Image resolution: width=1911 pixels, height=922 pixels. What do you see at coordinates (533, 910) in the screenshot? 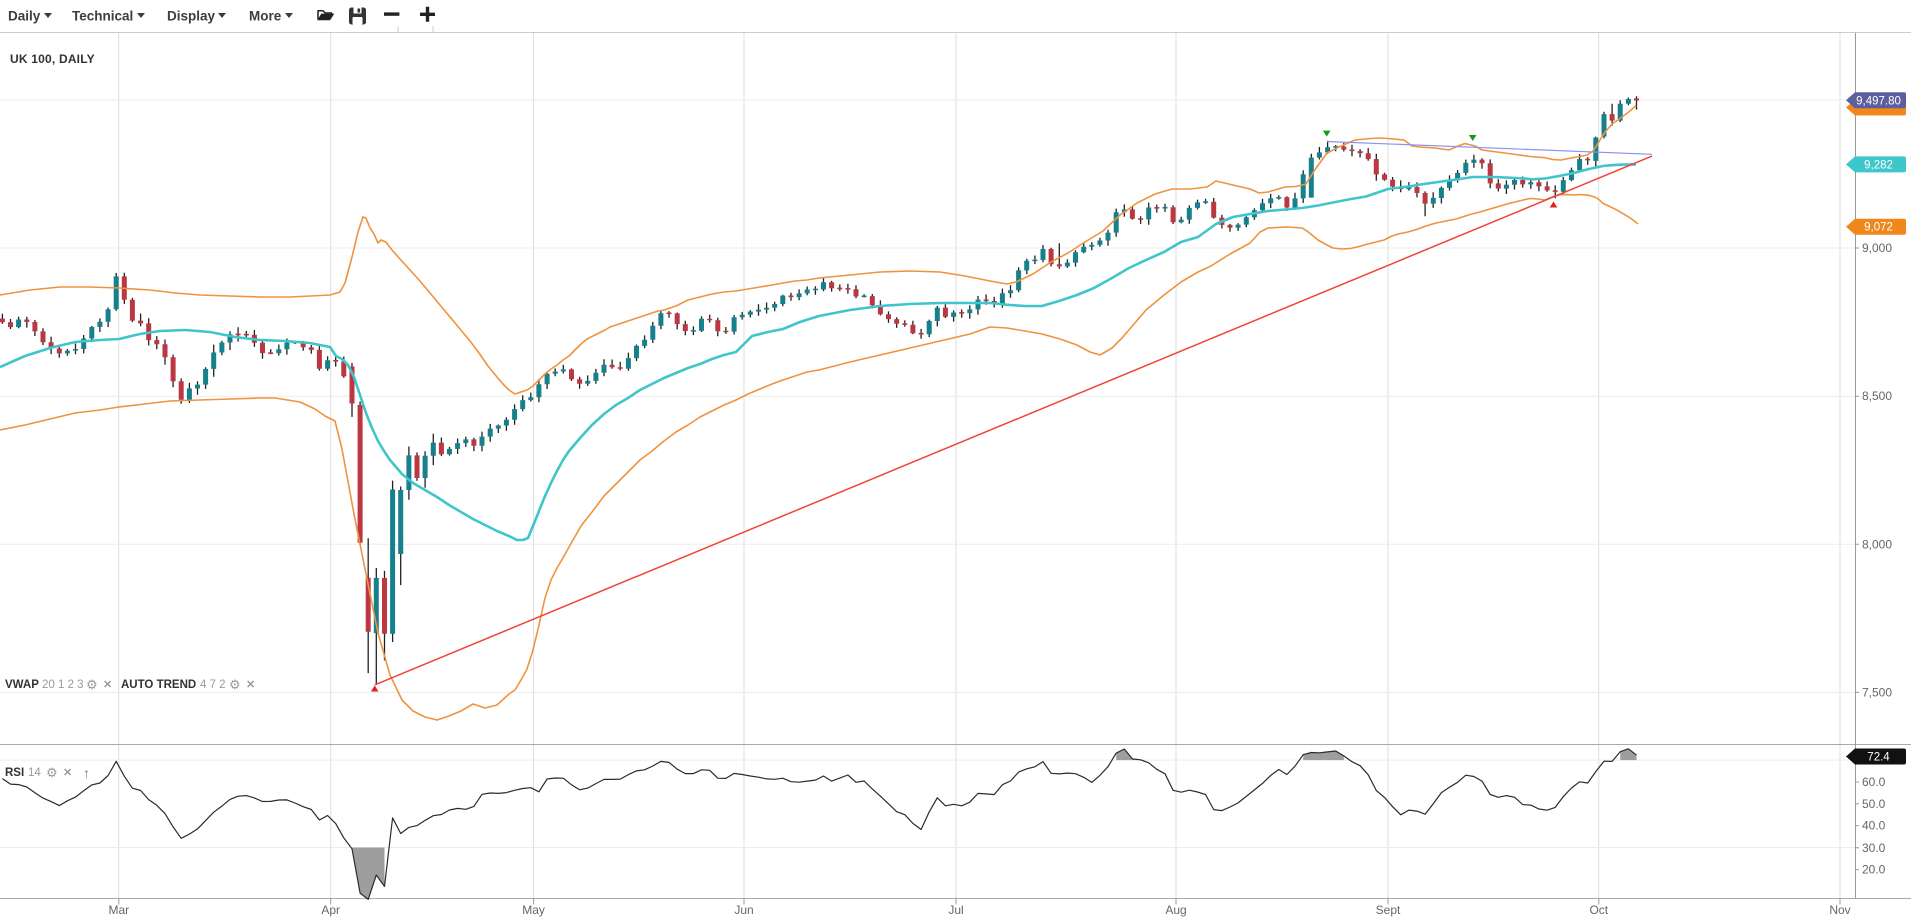
I see `svg-text: May` at bounding box center [533, 910].